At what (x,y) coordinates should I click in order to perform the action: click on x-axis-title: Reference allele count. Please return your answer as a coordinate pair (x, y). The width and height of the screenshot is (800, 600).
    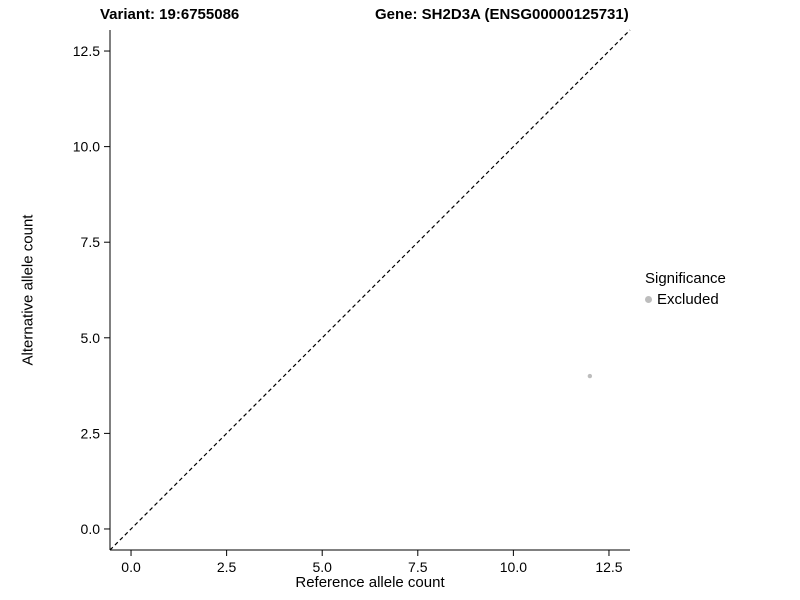
    Looking at the image, I should click on (370, 582).